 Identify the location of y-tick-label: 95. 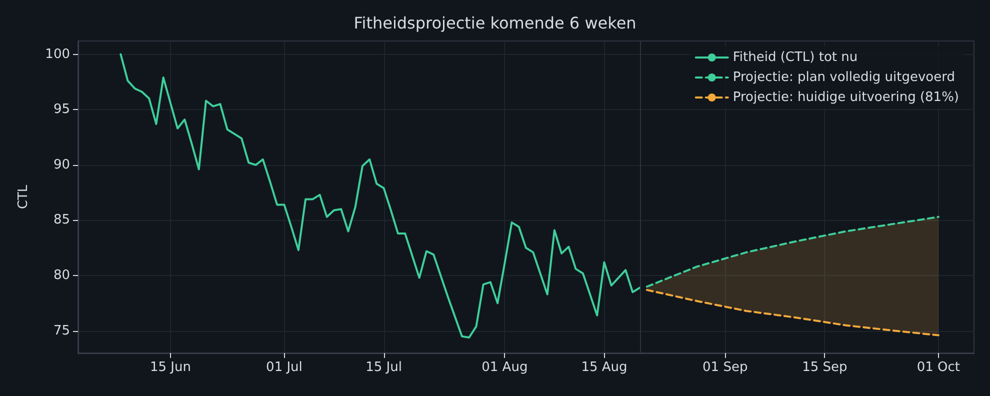
(61, 110).